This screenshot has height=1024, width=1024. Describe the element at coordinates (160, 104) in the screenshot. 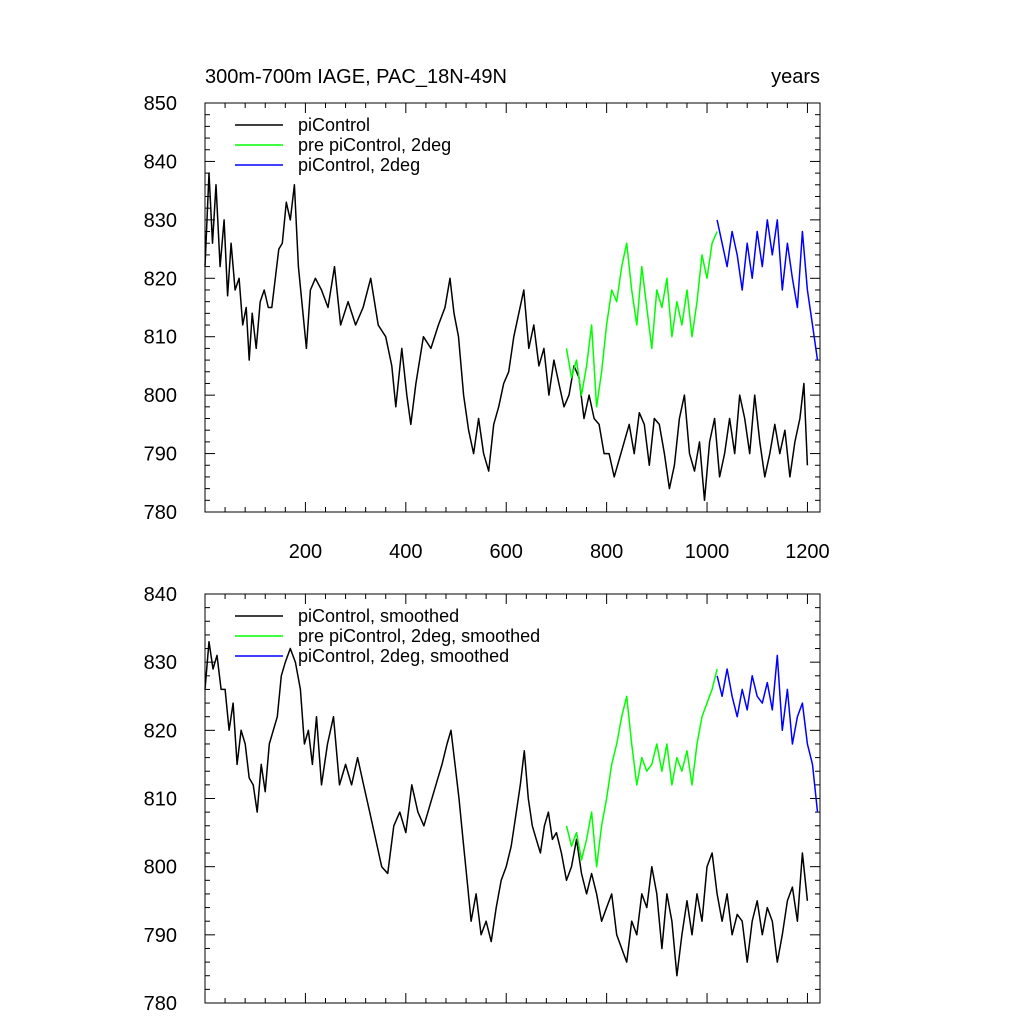

I see `y-tick-label: 850` at that location.